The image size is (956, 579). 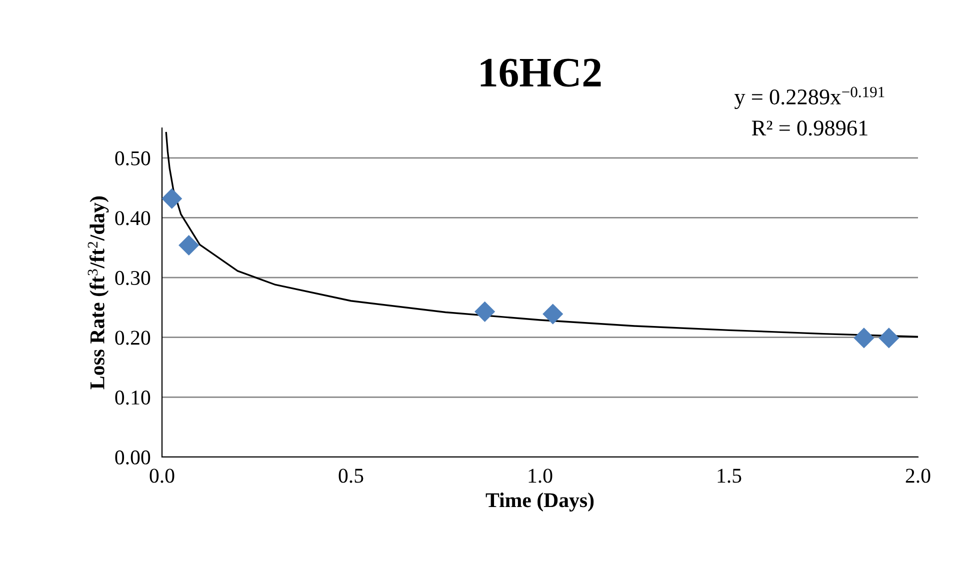 What do you see at coordinates (98, 293) in the screenshot?
I see `y-axis-title: Loss Rate (ft$^{3}$/ft$^{2}$/day)` at bounding box center [98, 293].